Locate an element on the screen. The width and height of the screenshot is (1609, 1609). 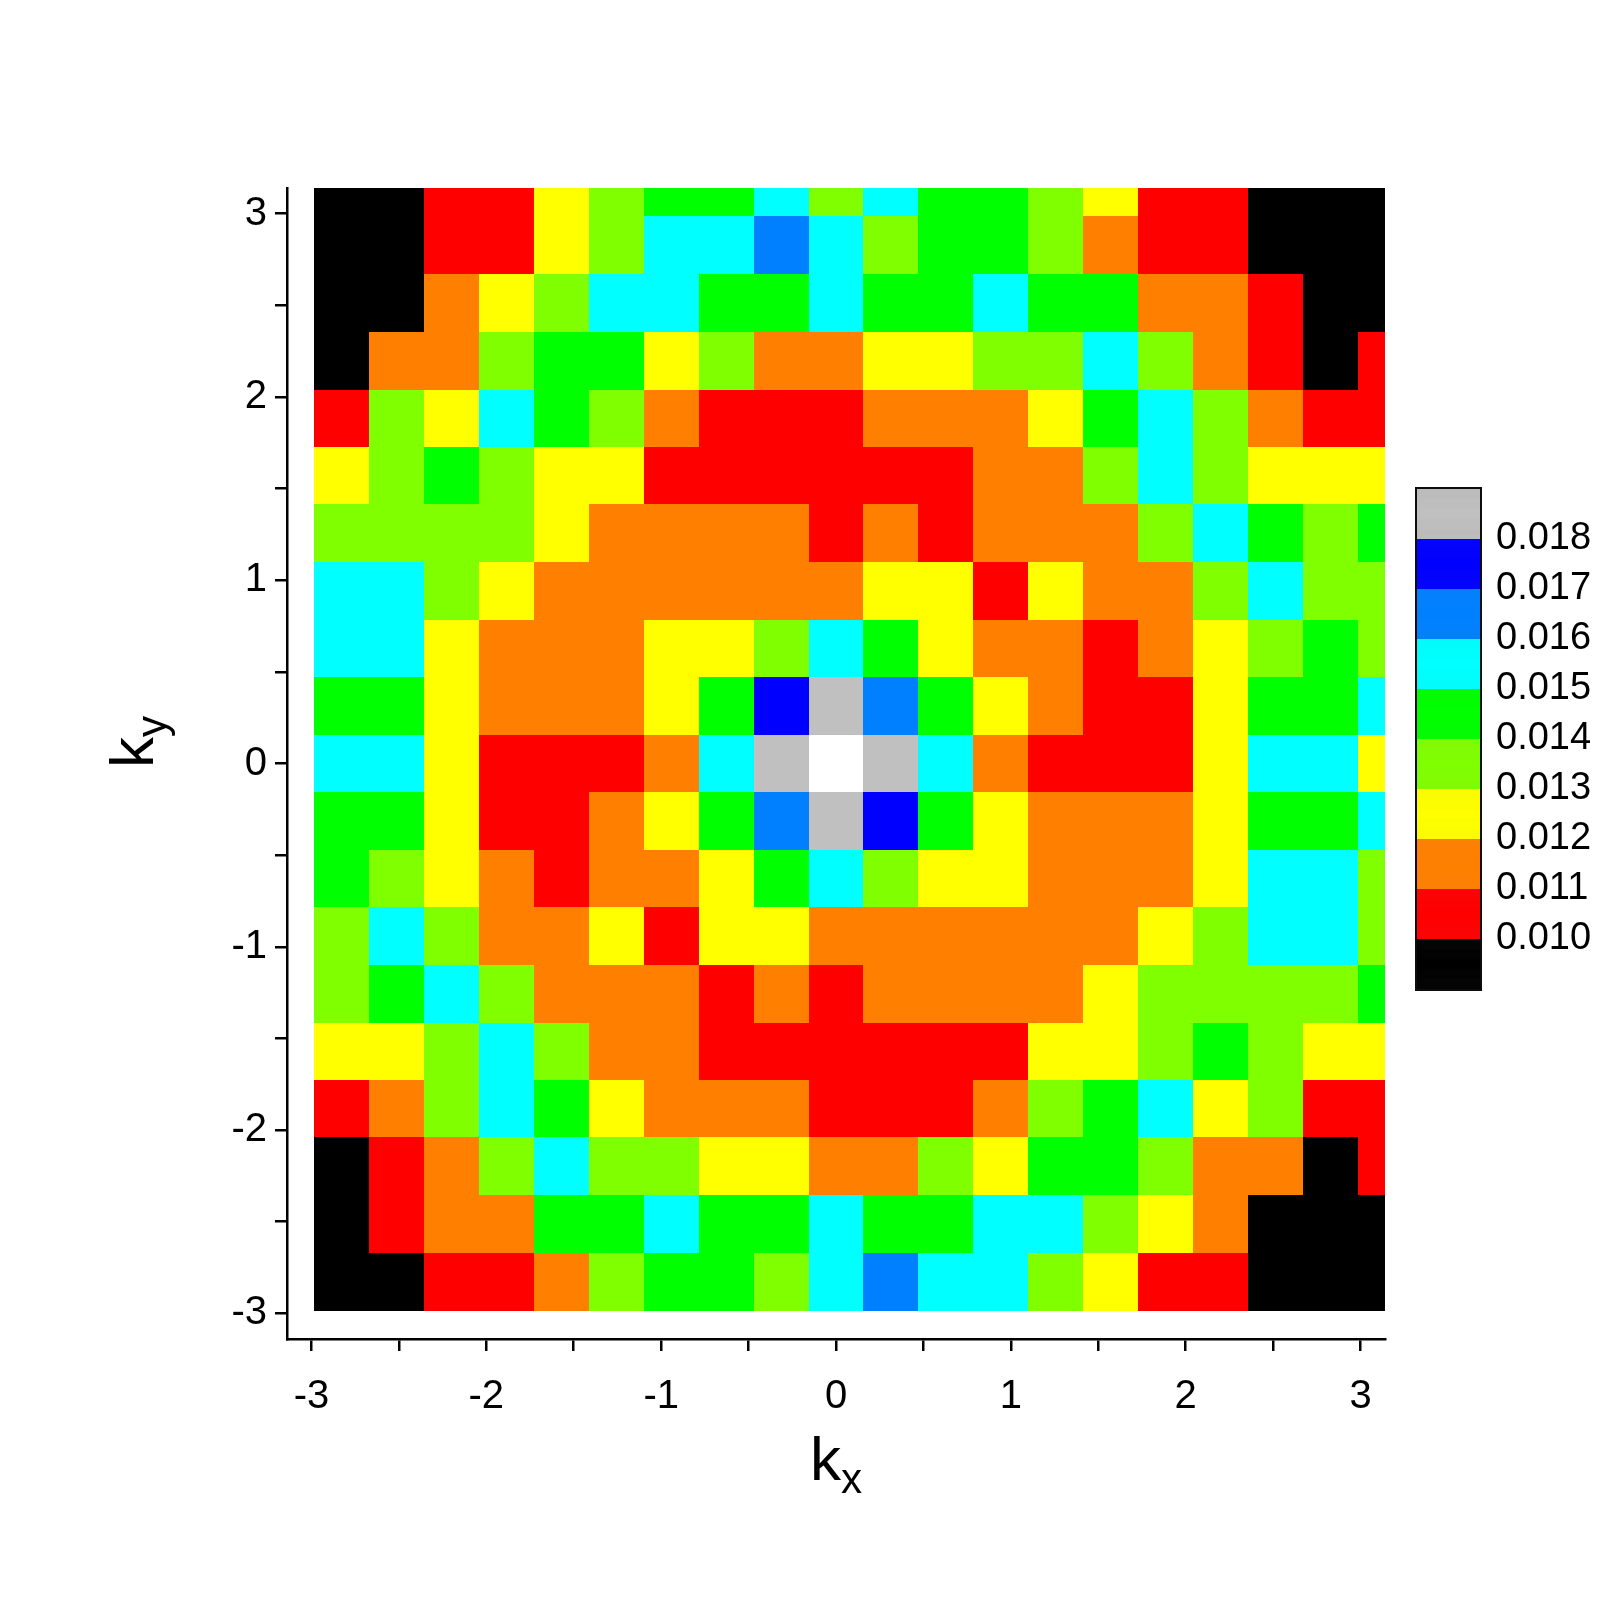
y-tick-label: 0 is located at coordinates (255, 760).